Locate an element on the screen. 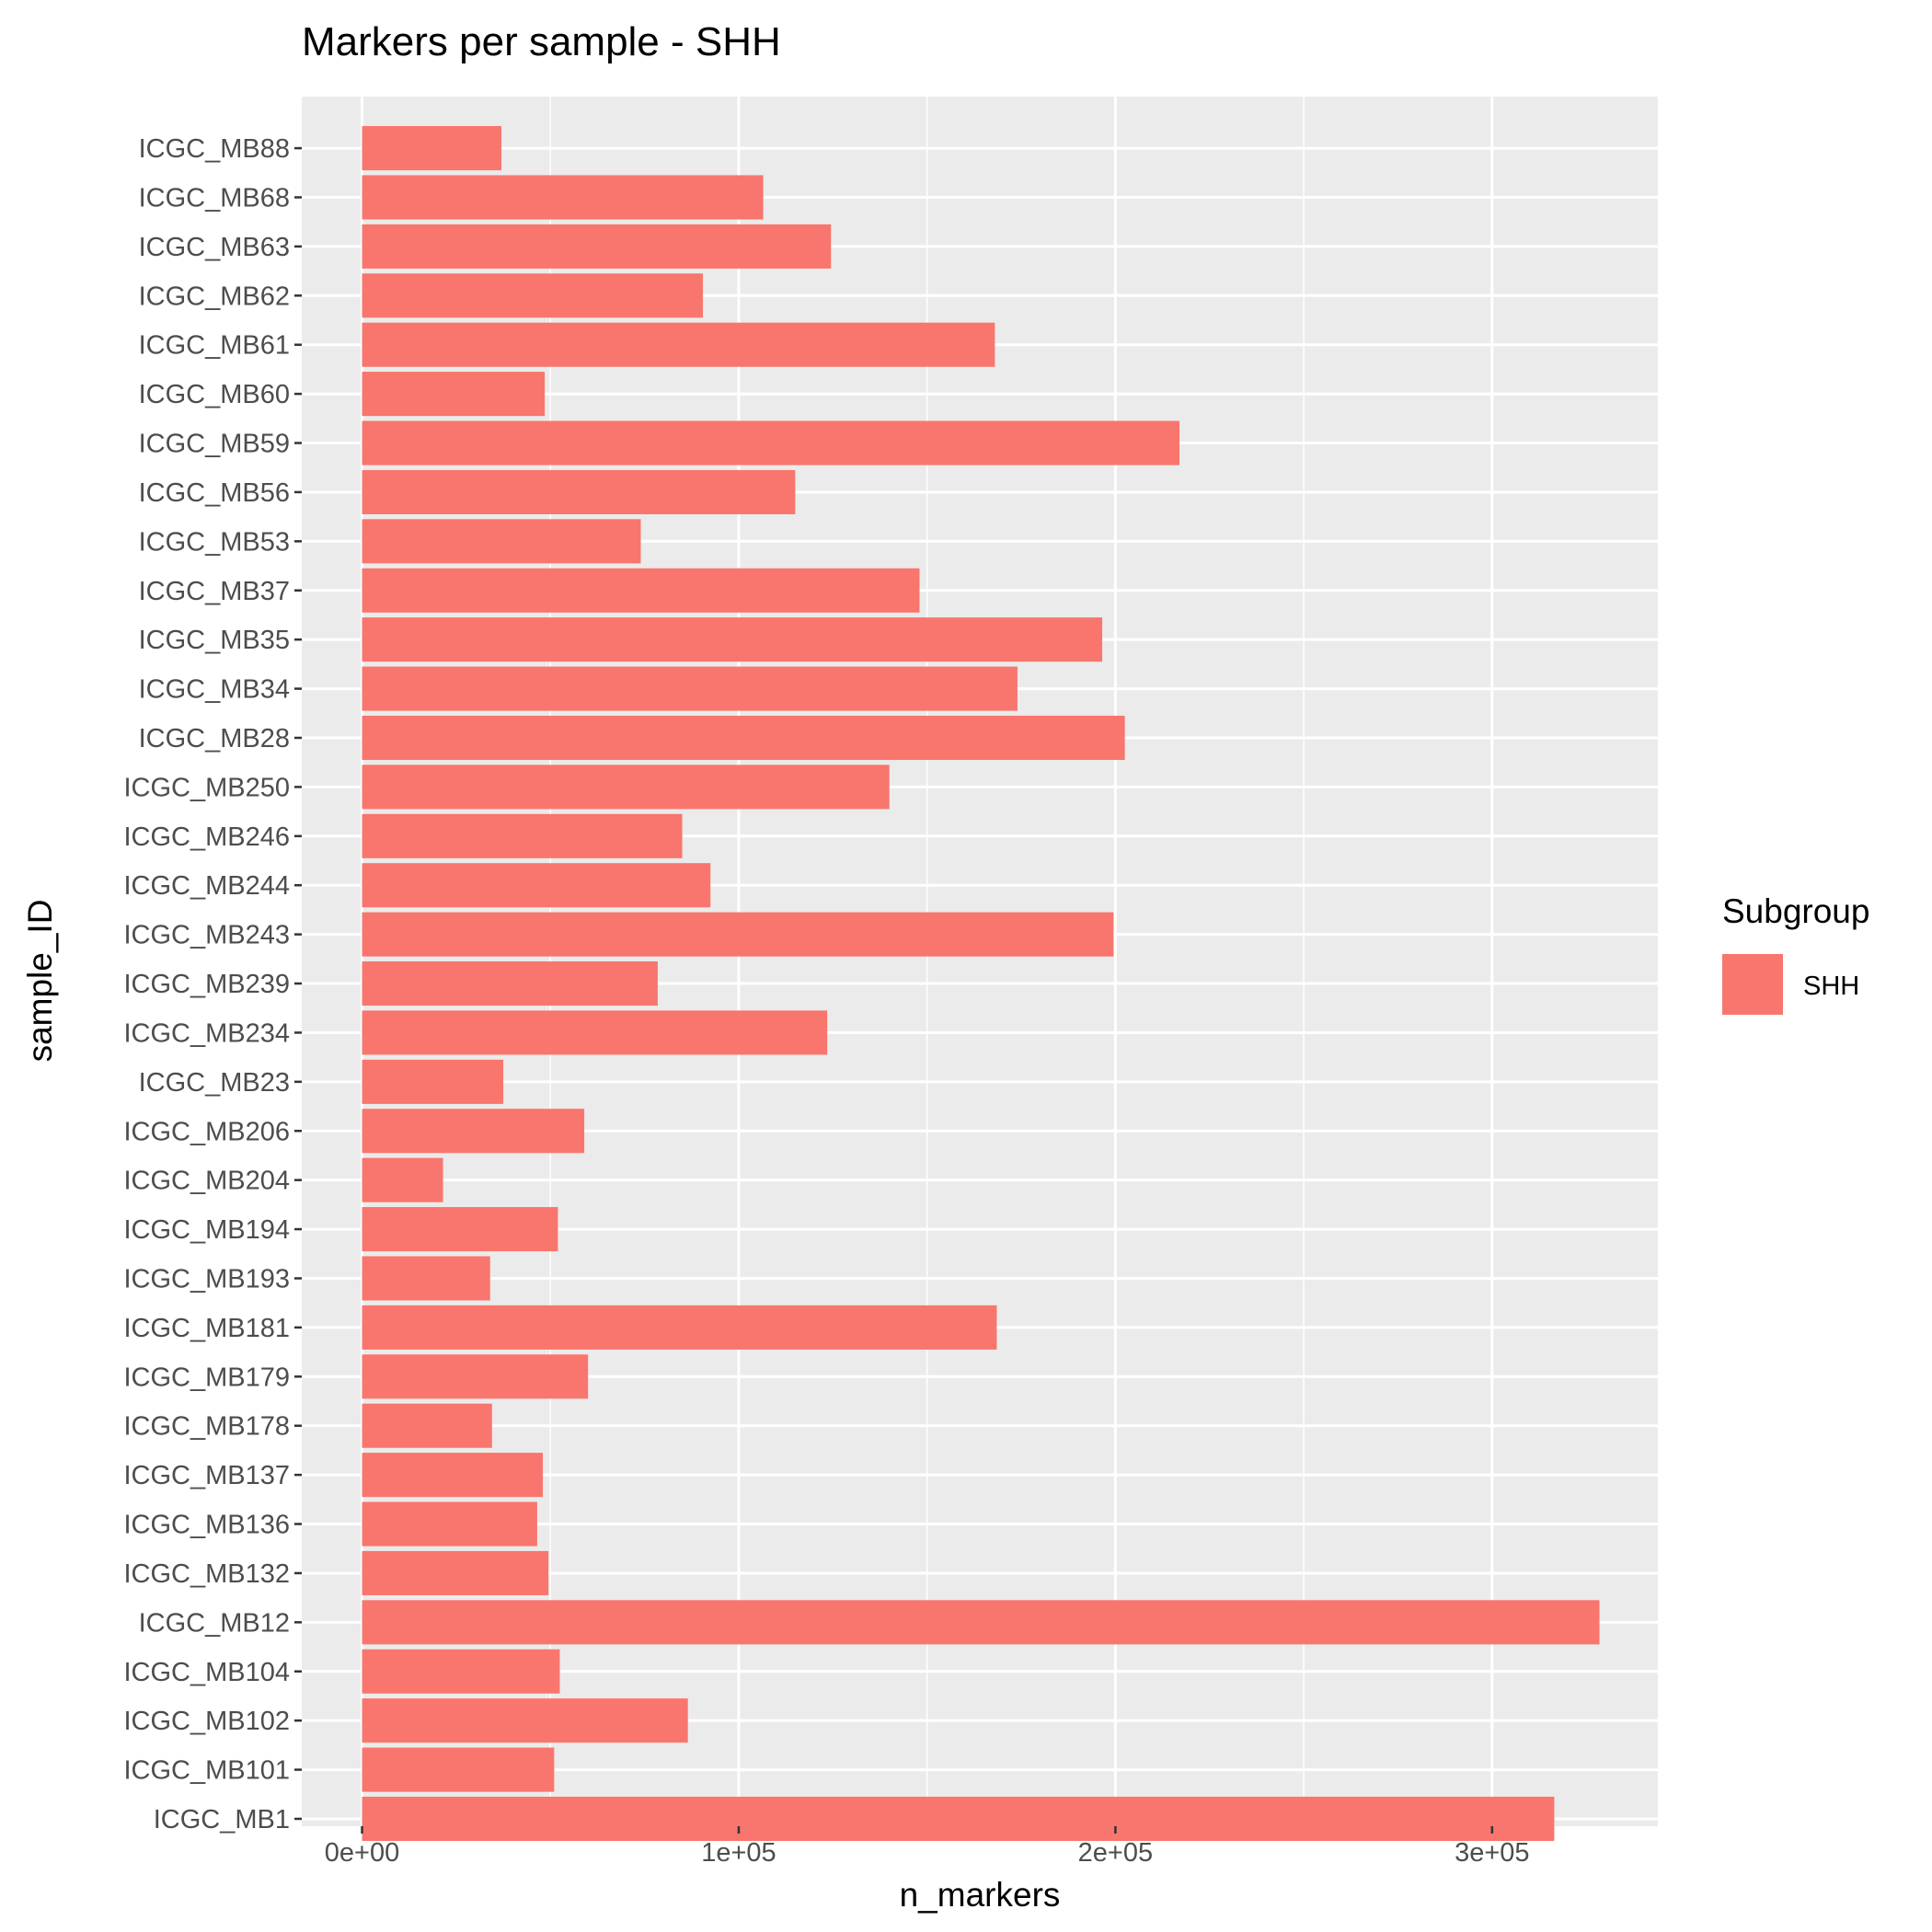 This screenshot has width=1932, height=1932. y-tick-label: ICGC_MB206 is located at coordinates (206, 1131).